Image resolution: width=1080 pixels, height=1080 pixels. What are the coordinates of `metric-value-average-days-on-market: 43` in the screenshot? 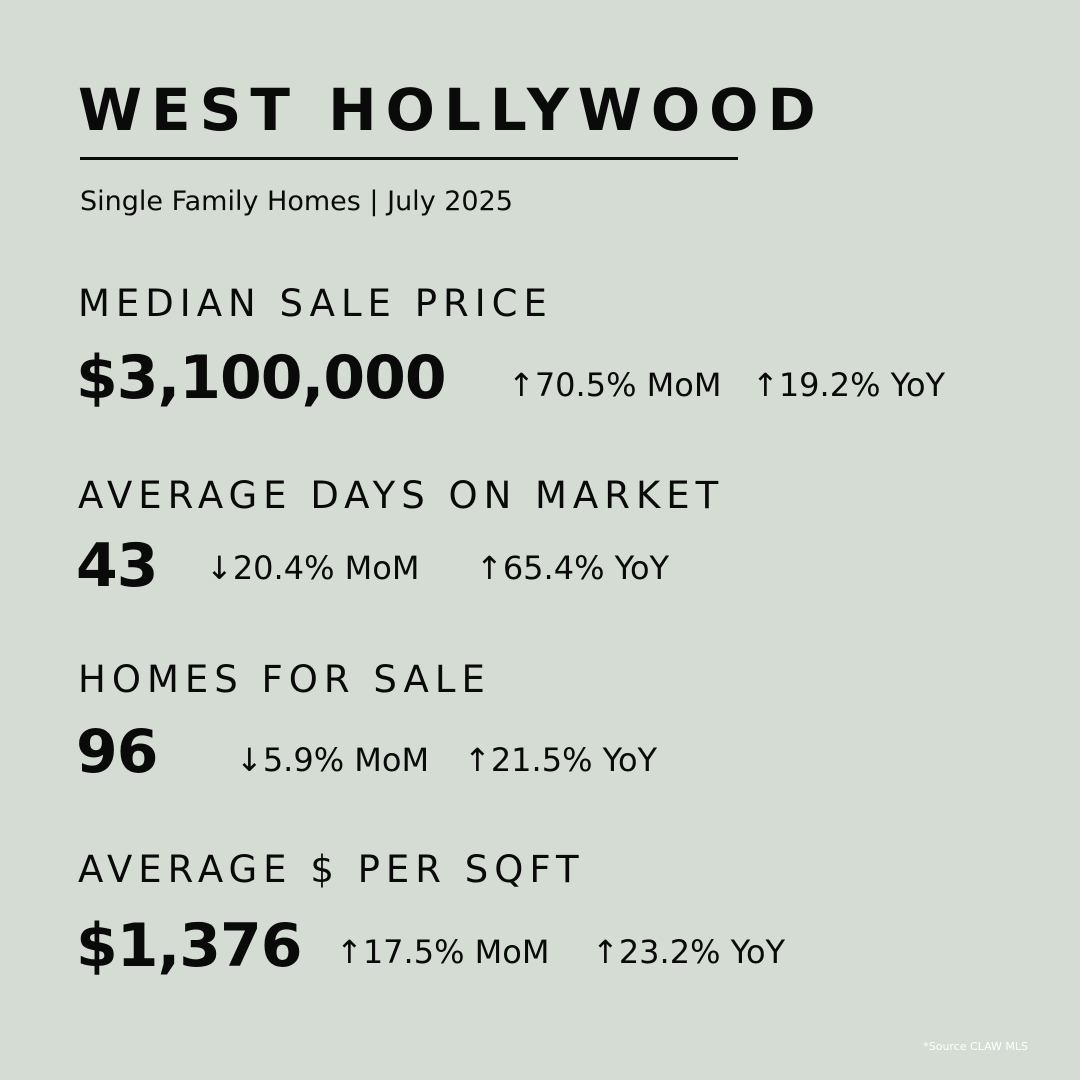 It's located at (117, 566).